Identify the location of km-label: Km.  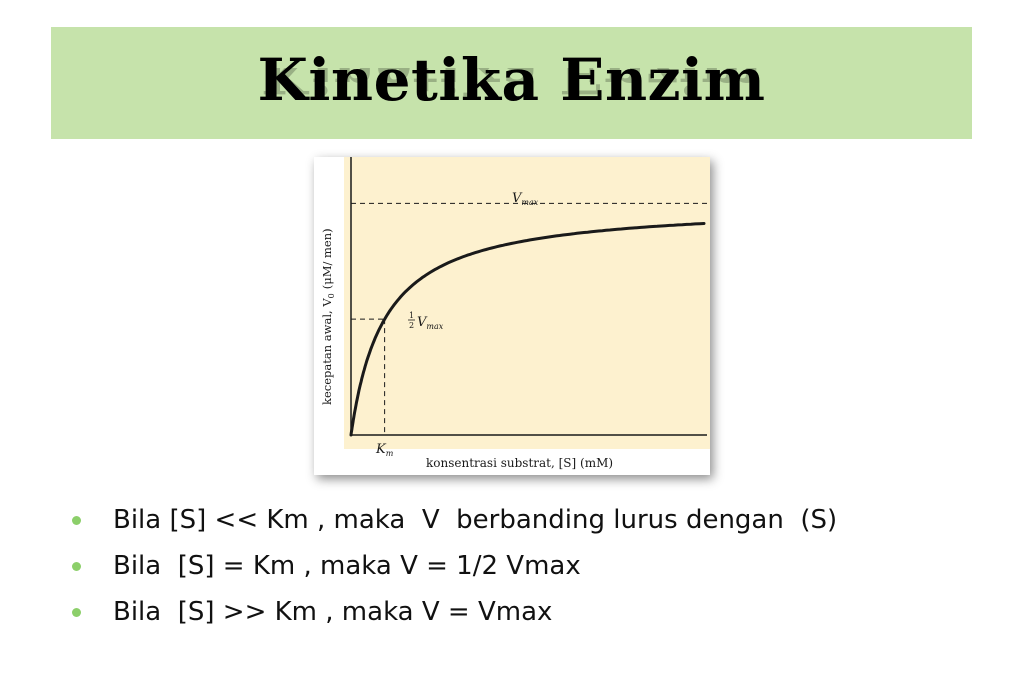
(384, 450).